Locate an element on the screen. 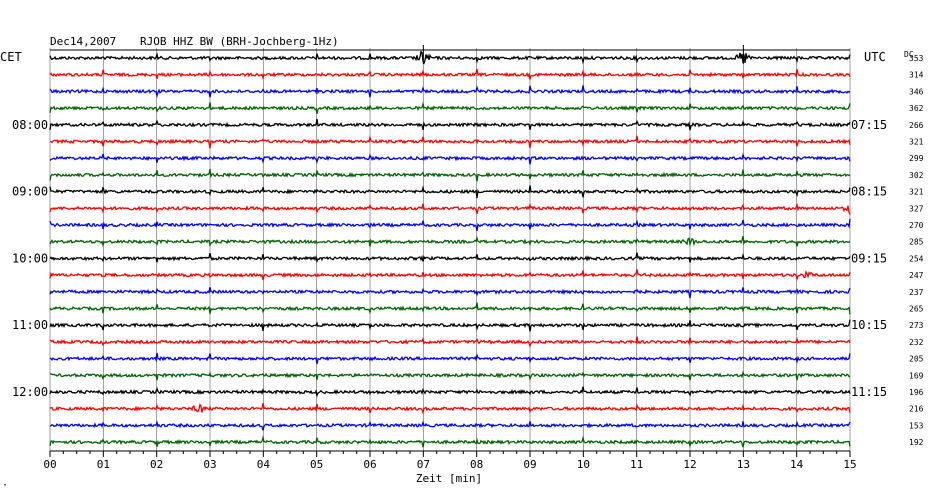 This screenshot has width=930, height=494. dc-value: 302 is located at coordinates (916, 175).